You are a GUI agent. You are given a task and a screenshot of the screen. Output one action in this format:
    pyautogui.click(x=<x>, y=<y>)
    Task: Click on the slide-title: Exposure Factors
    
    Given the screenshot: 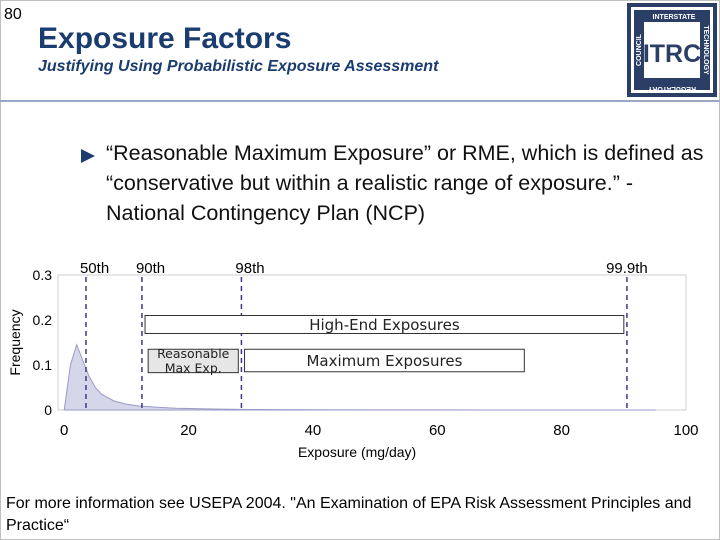 What is the action you would take?
    pyautogui.click(x=165, y=38)
    